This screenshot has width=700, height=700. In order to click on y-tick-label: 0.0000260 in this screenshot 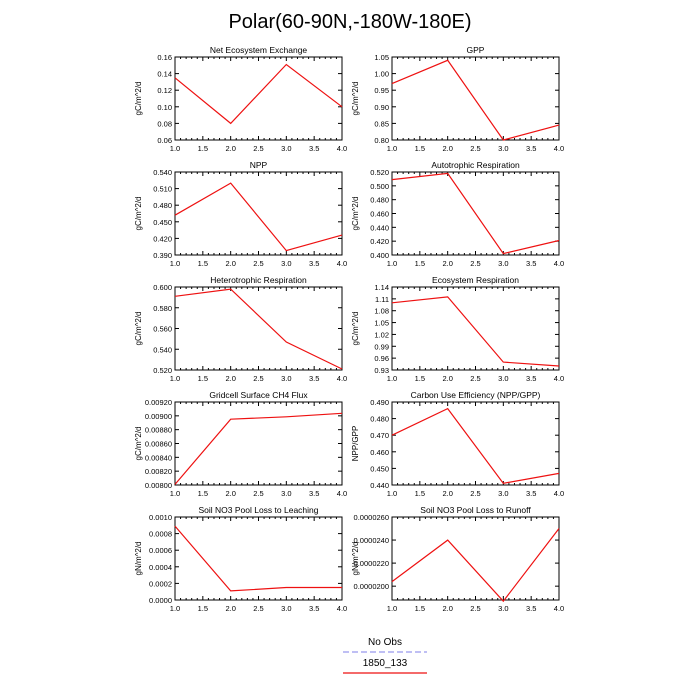, I will do `click(371, 517)`.